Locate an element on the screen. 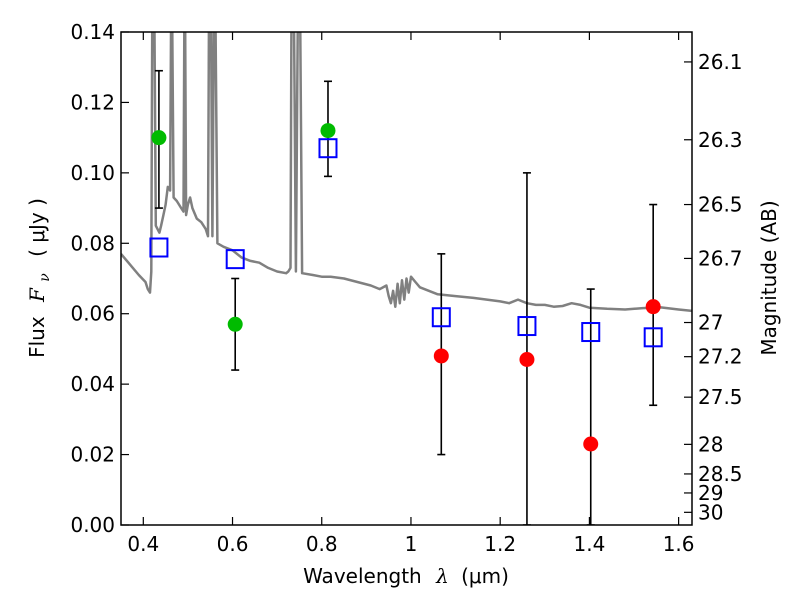  y2-tick-label: 27.2 is located at coordinates (720, 357).